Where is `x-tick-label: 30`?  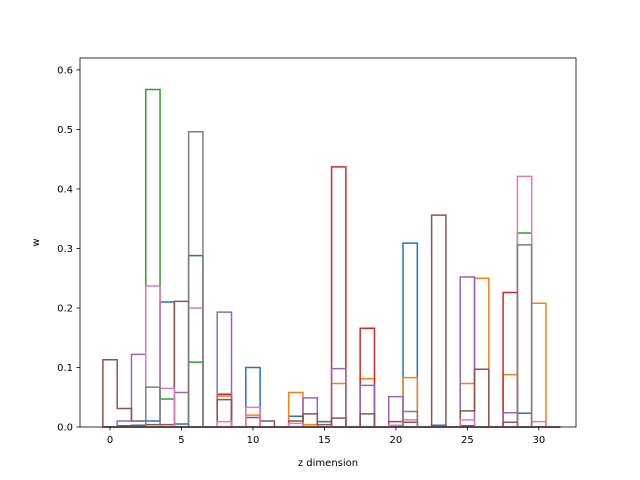
x-tick-label: 30 is located at coordinates (538, 440).